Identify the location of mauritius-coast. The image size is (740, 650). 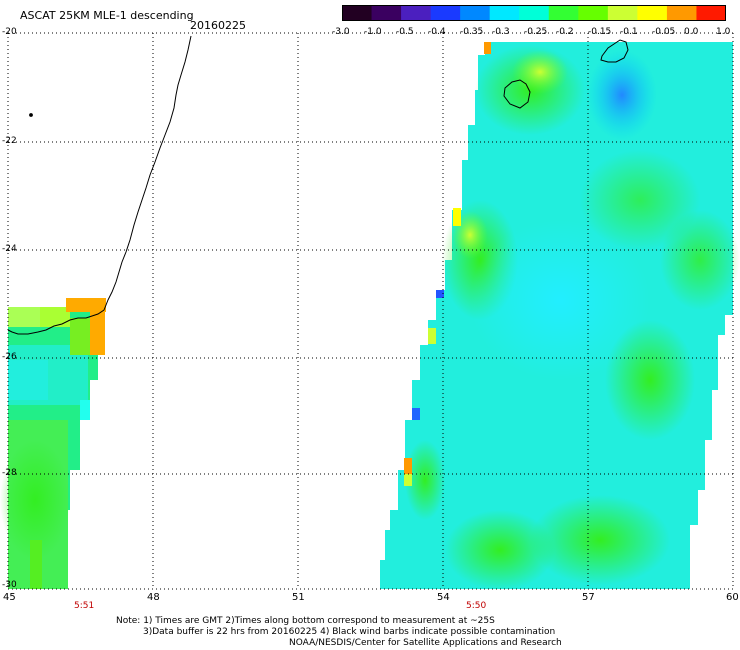
(614, 51).